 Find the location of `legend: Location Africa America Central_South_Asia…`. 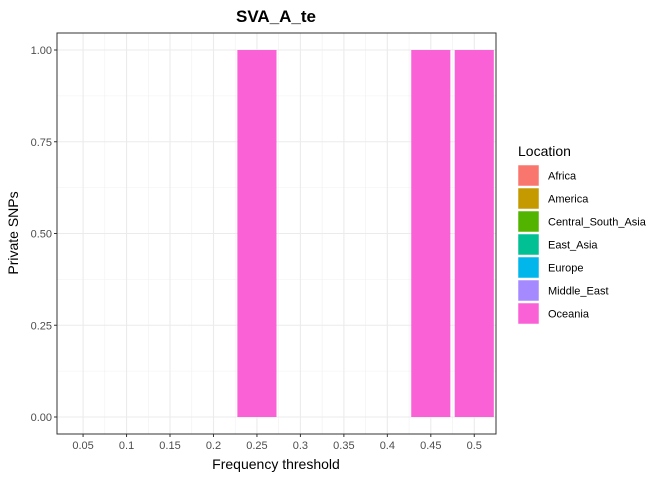

legend: Location Africa America Central_South_Asia… is located at coordinates (582, 234).